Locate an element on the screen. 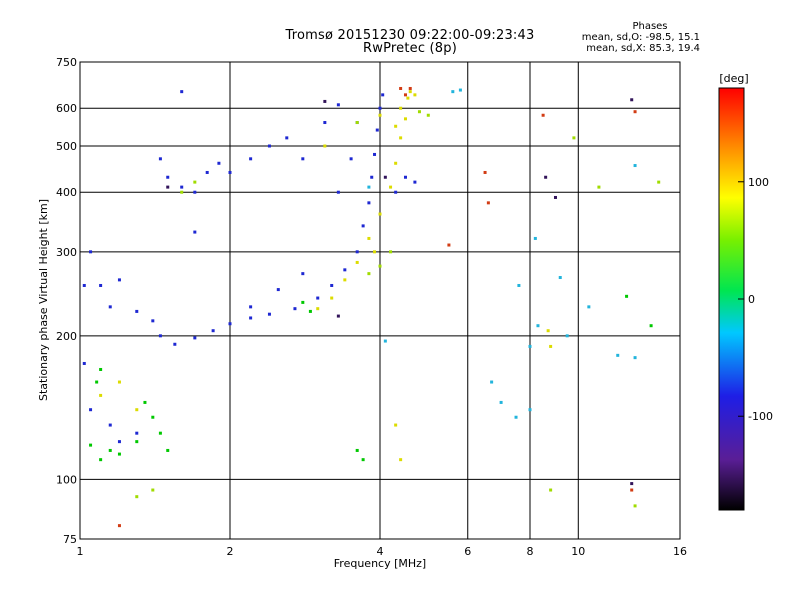 Image resolution: width=800 pixels, height=600 pixels. y-tick-label: 400 is located at coordinates (66, 192).